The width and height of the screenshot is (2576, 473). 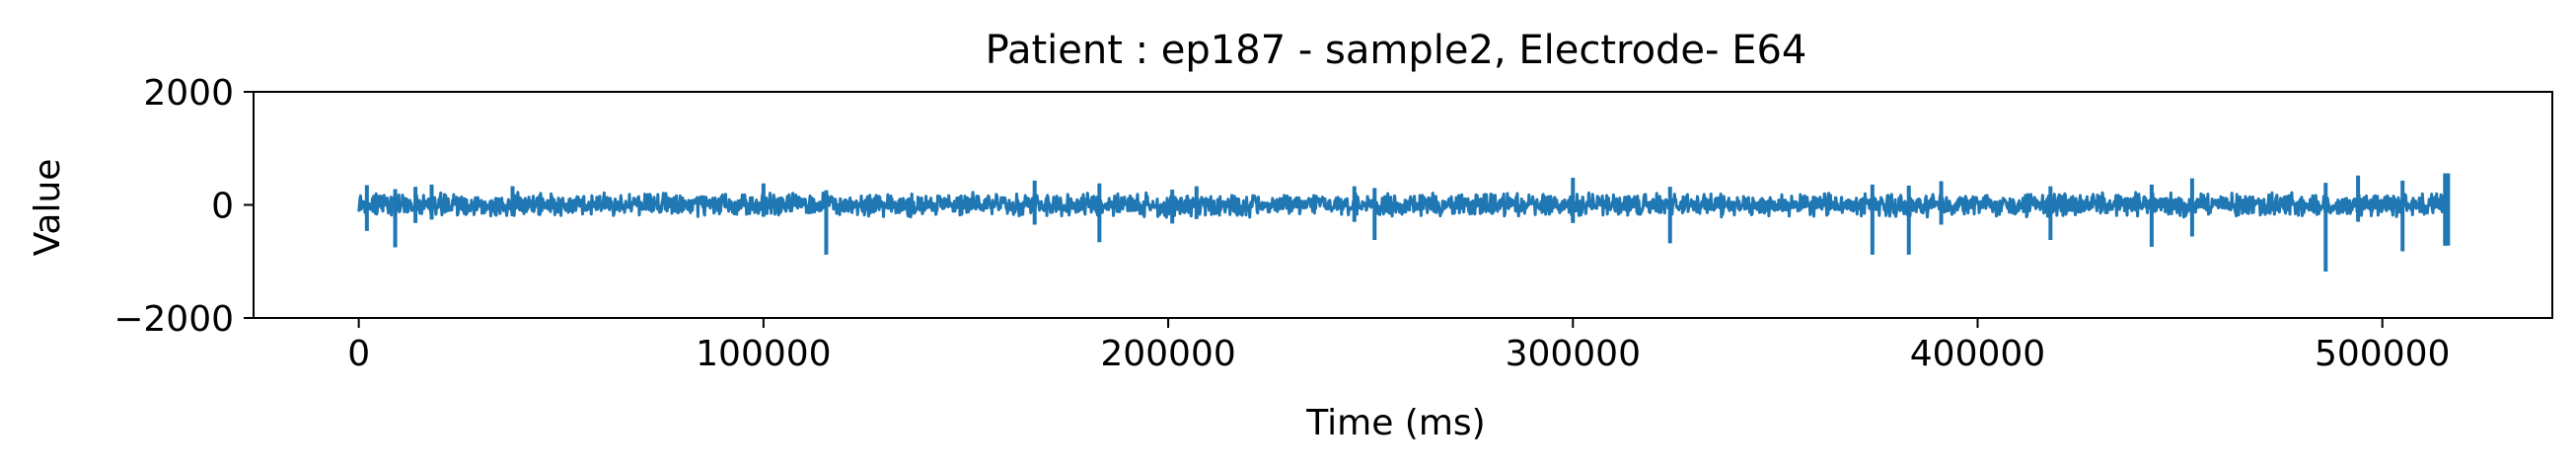 I want to click on x-tick-label: 300000, so click(x=1573, y=354).